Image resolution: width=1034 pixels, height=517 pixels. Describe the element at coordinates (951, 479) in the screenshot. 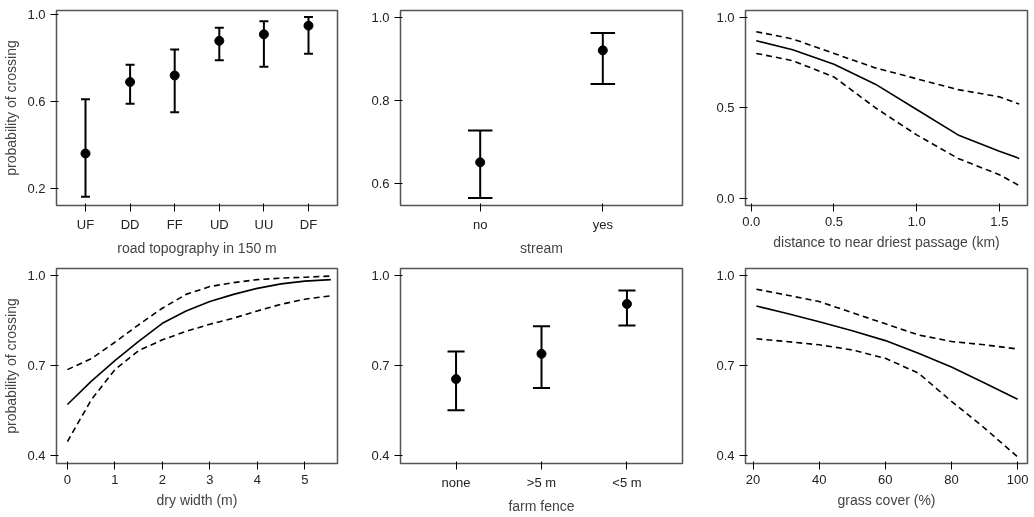

I see `x-tick-label: 80` at that location.